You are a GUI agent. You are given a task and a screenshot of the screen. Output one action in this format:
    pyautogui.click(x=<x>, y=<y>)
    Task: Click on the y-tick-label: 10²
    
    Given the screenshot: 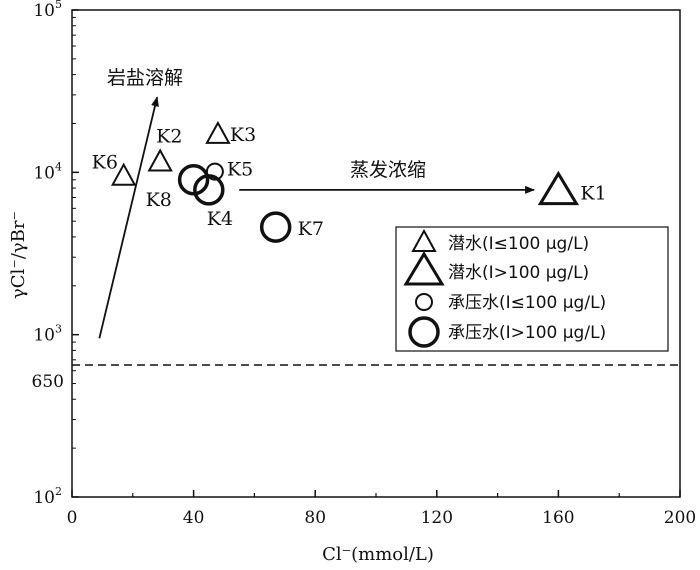 What is the action you would take?
    pyautogui.click(x=47, y=496)
    